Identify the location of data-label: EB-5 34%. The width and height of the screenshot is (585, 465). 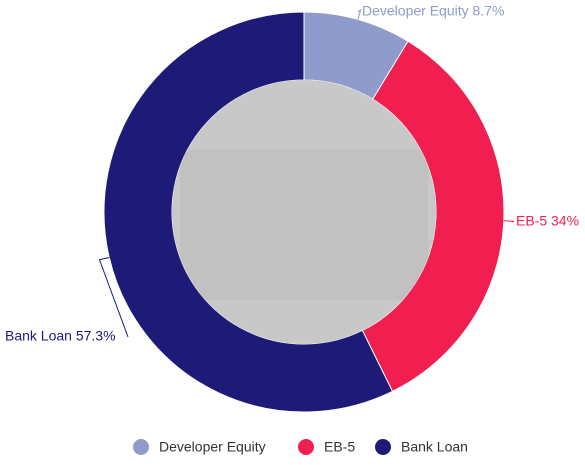
(547, 221).